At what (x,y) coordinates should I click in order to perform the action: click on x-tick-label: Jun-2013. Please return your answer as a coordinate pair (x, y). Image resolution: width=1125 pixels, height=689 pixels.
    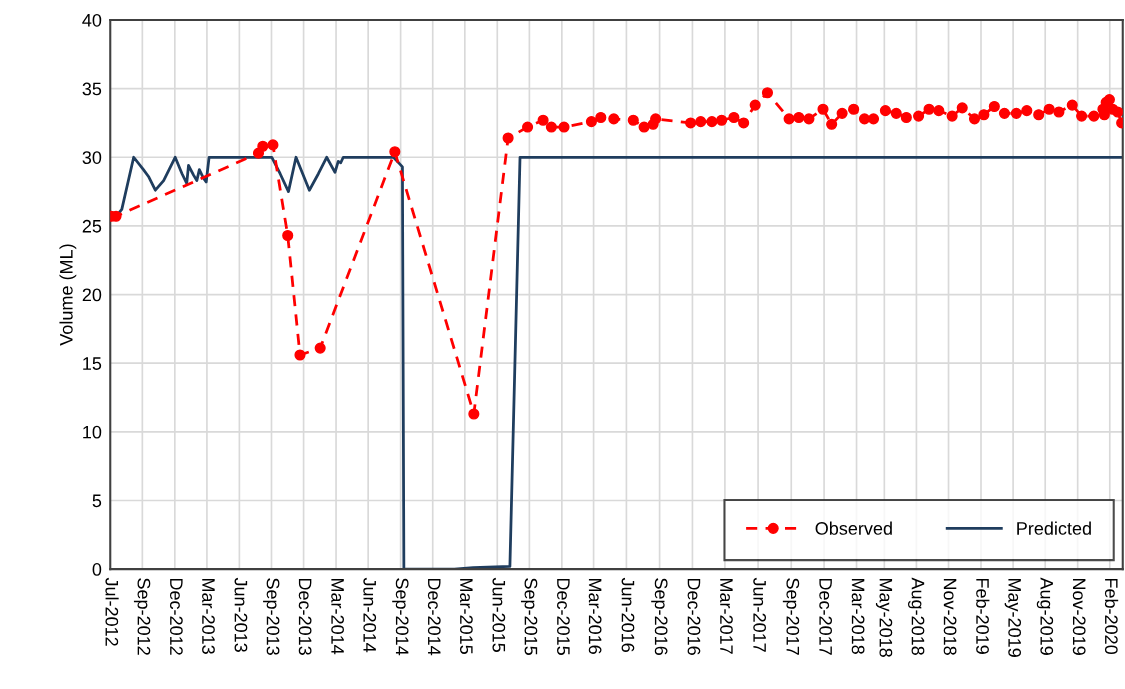
    Looking at the image, I should click on (241, 614).